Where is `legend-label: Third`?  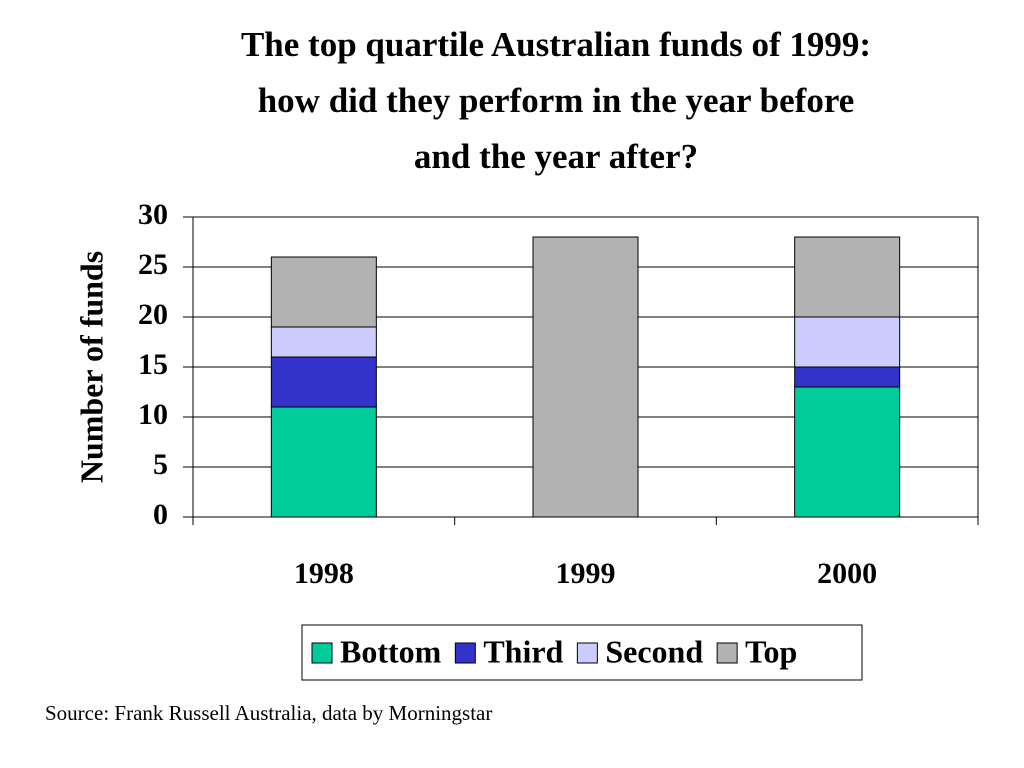 legend-label: Third is located at coordinates (523, 651).